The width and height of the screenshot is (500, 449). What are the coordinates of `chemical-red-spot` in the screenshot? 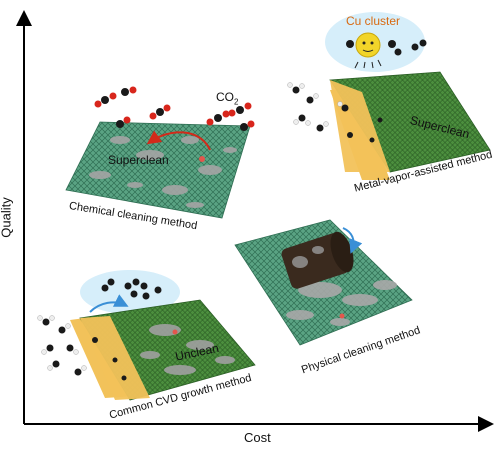 It's located at (202, 159).